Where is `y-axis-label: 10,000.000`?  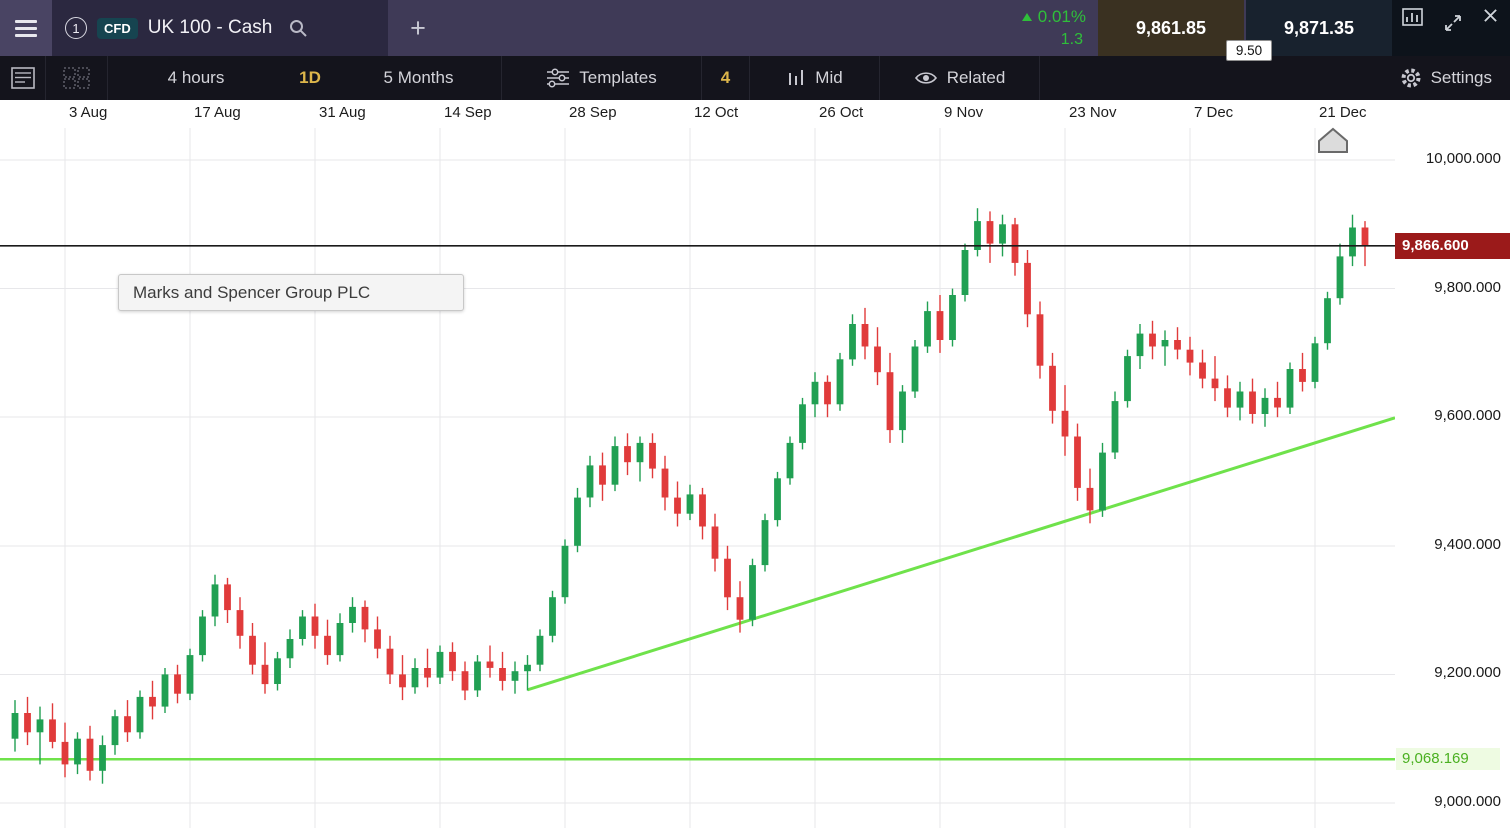
y-axis-label: 10,000.000 is located at coordinates (1463, 158).